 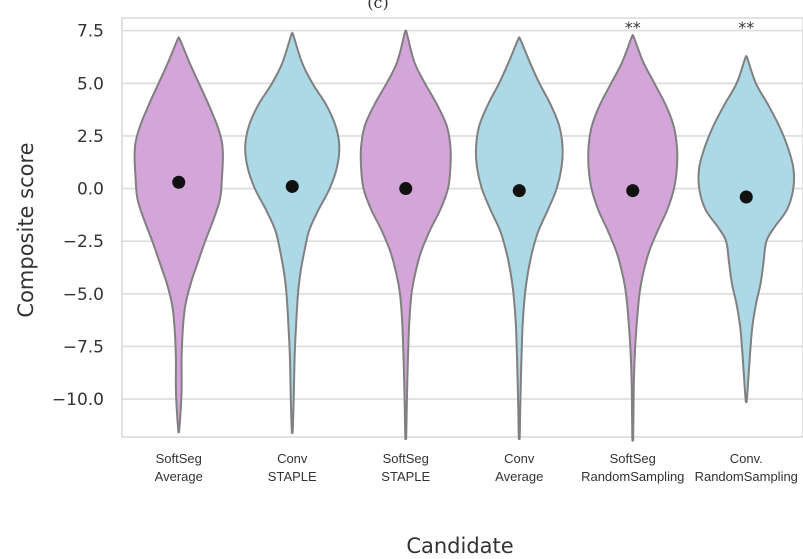 I want to click on x-tick-label-3: SoftSeg, so click(x=406, y=458).